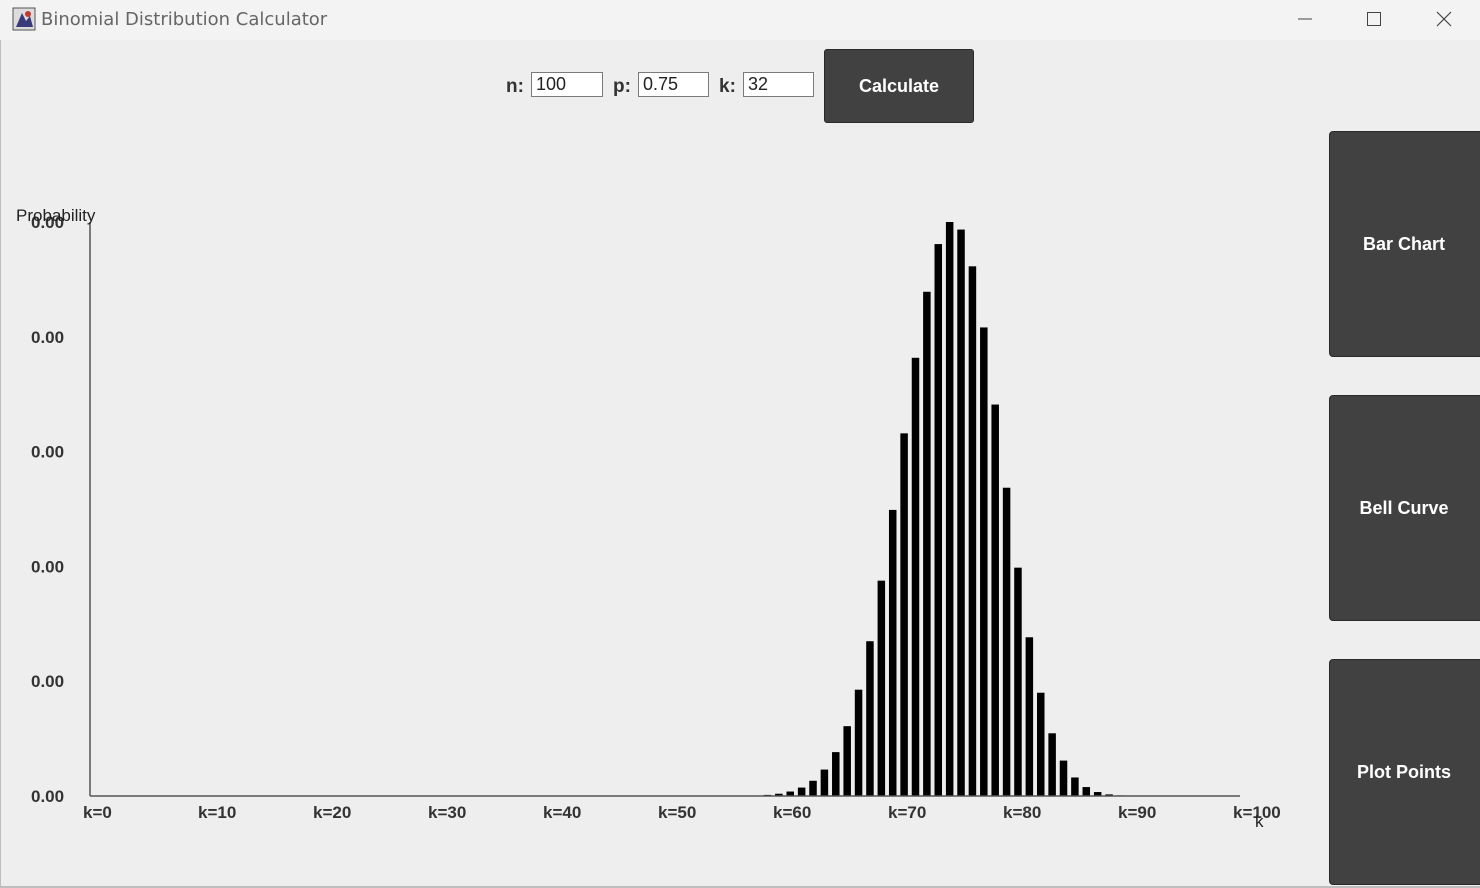 The width and height of the screenshot is (1480, 888). I want to click on x-tick-label: k=40, so click(562, 812).